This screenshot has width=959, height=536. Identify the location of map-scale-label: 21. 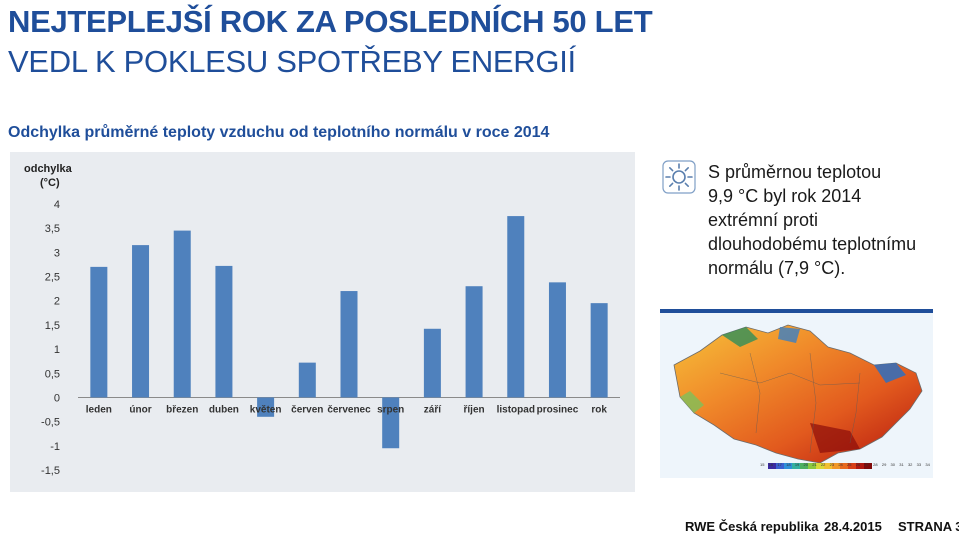
(814, 464).